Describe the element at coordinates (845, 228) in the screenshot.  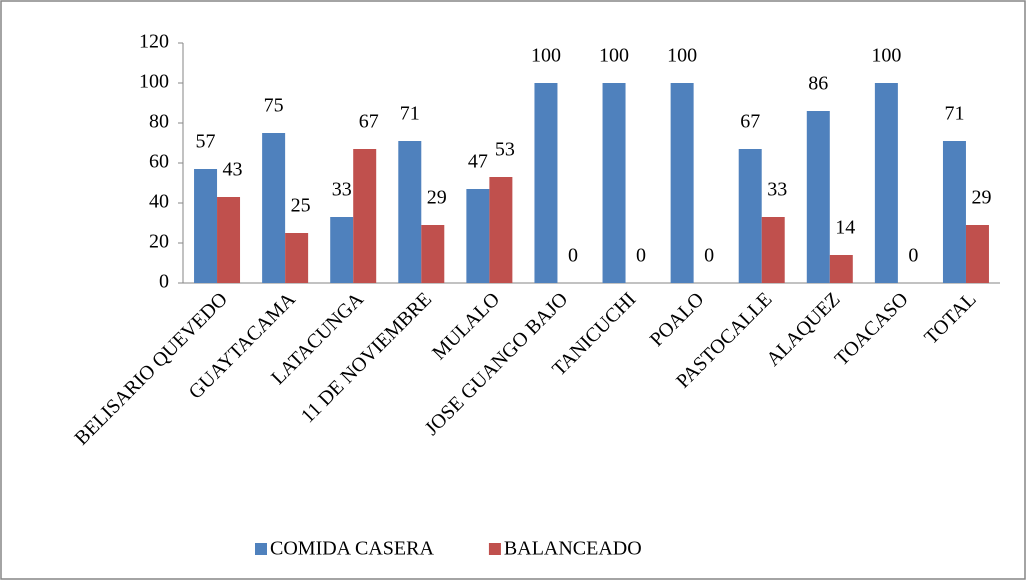
I see `data-label: 14` at that location.